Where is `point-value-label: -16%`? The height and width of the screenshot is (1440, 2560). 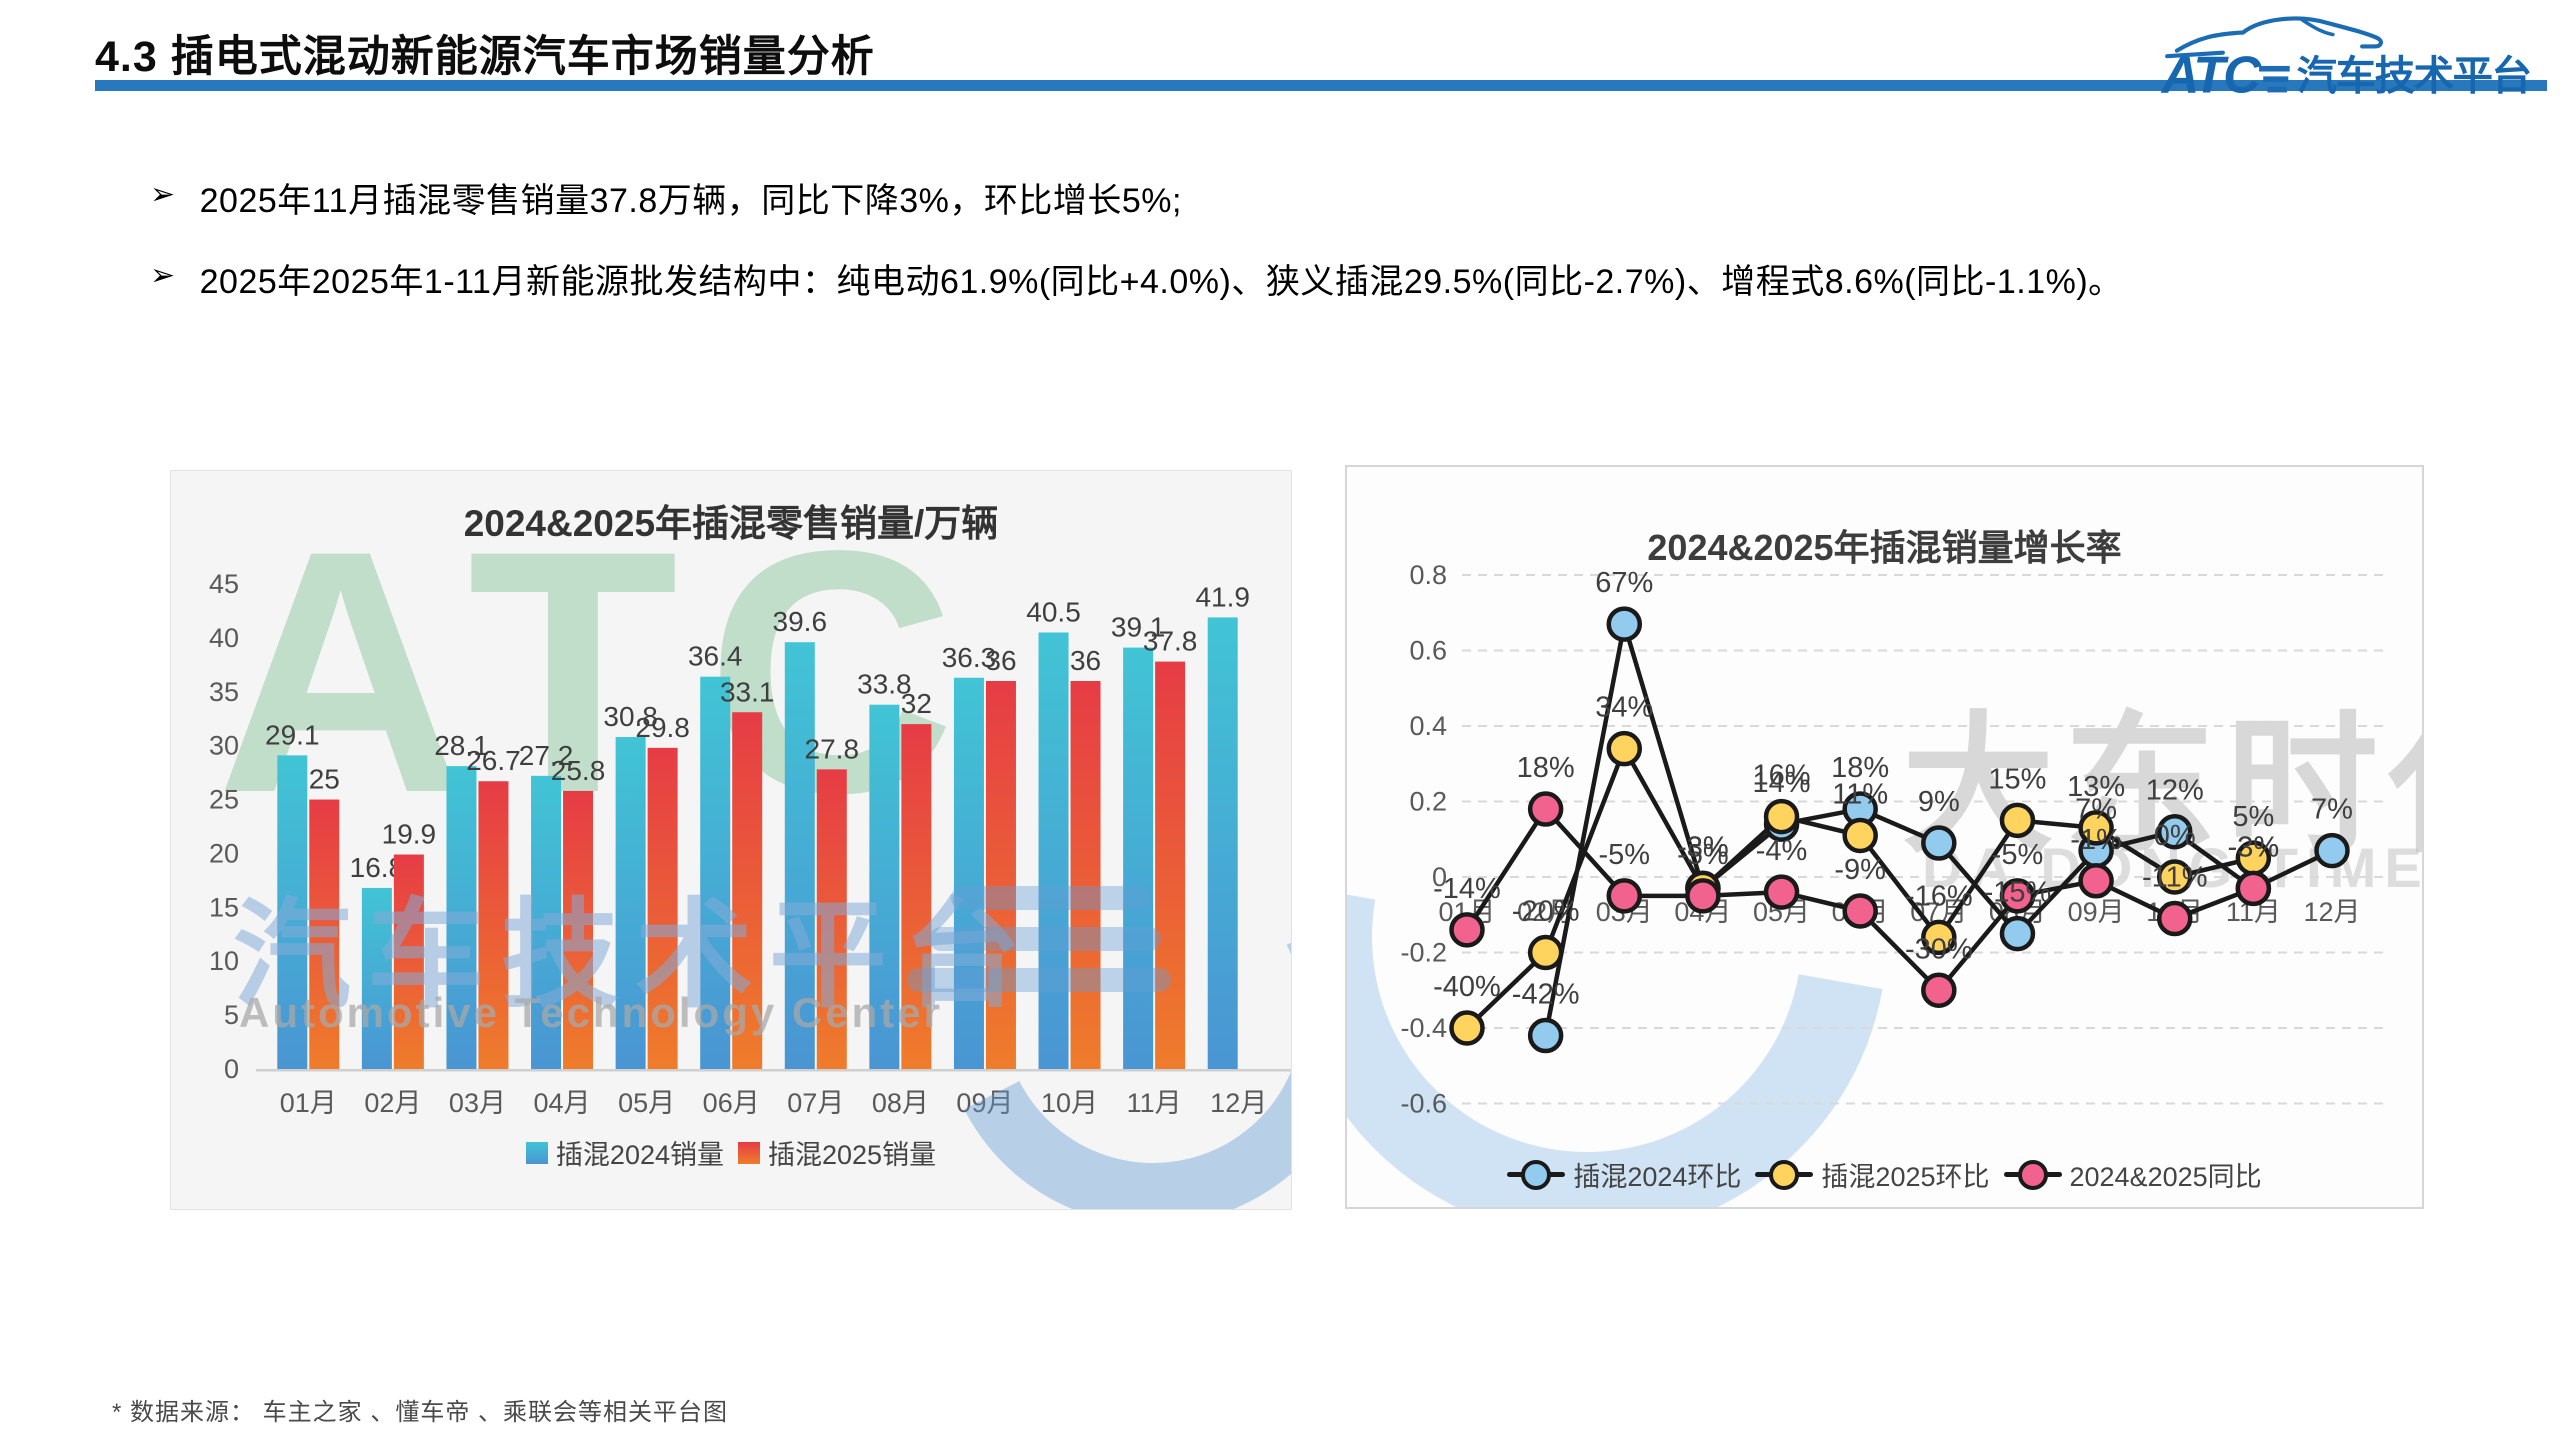 point-value-label: -16% is located at coordinates (1939, 896).